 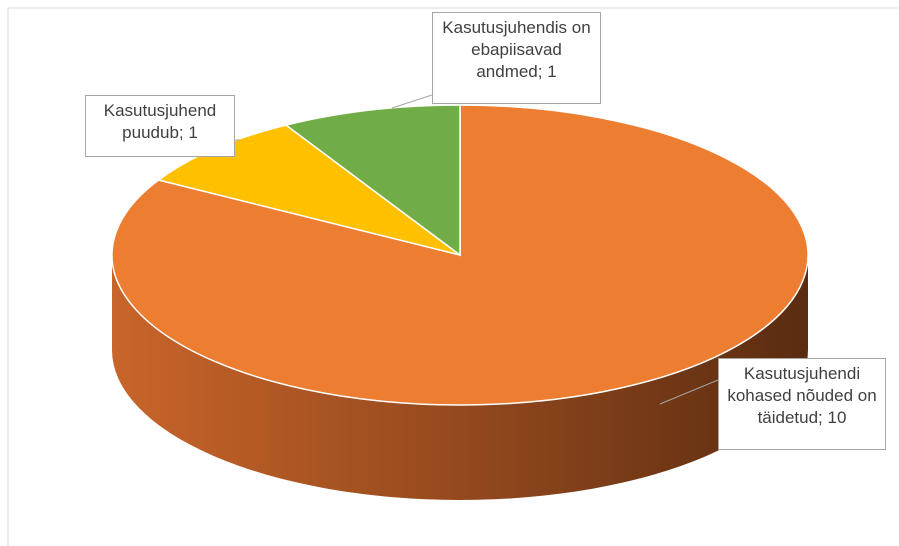 What do you see at coordinates (516, 58) in the screenshot?
I see `data-label: Kasutusjuhendis on ebapiisavad andmed; 1` at bounding box center [516, 58].